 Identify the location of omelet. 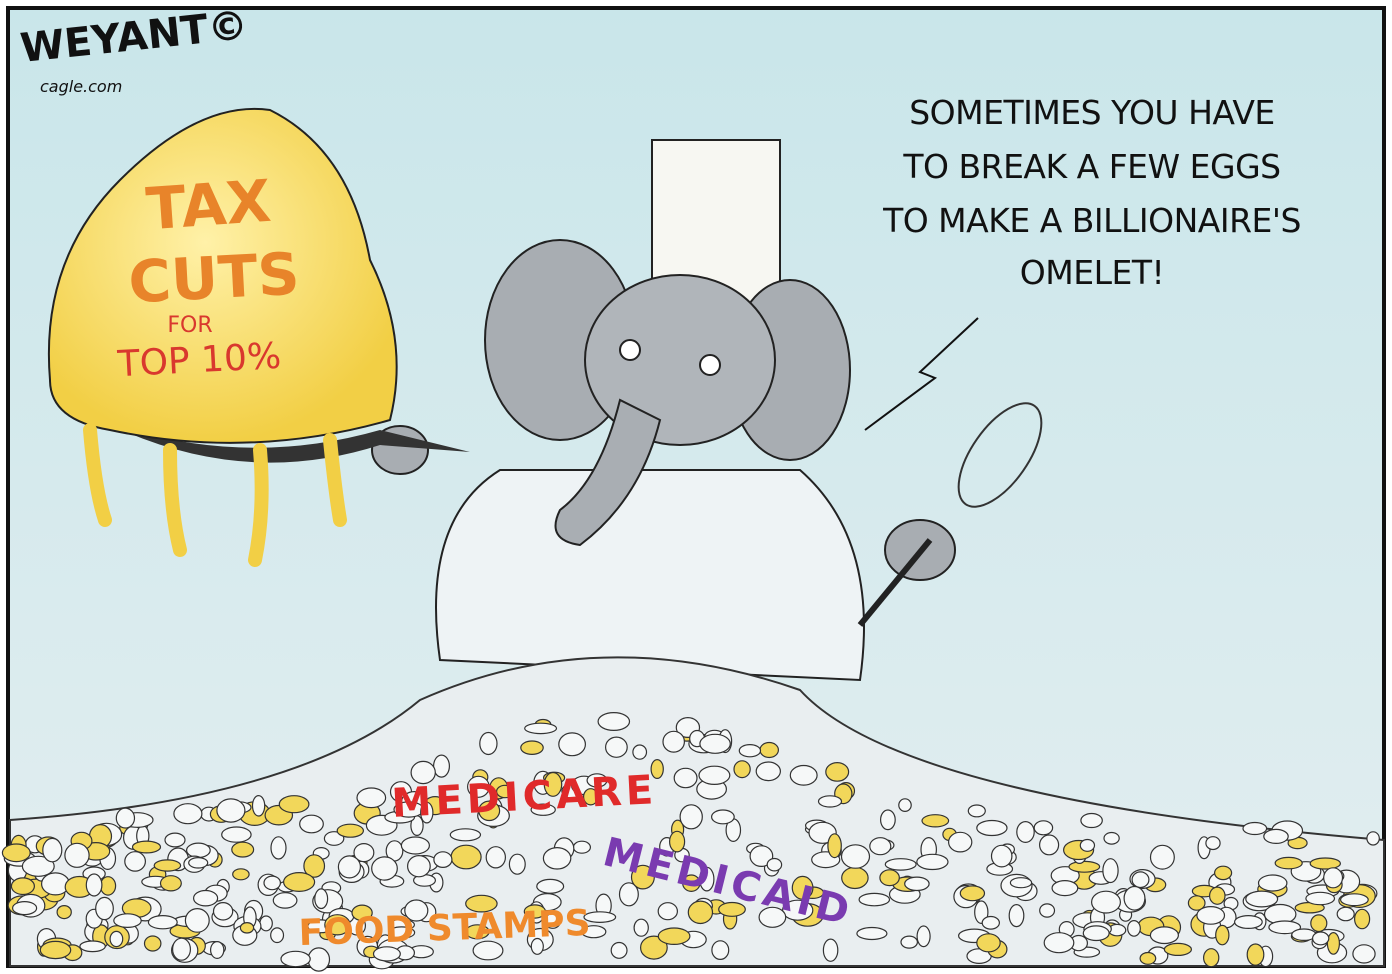
(222, 275).